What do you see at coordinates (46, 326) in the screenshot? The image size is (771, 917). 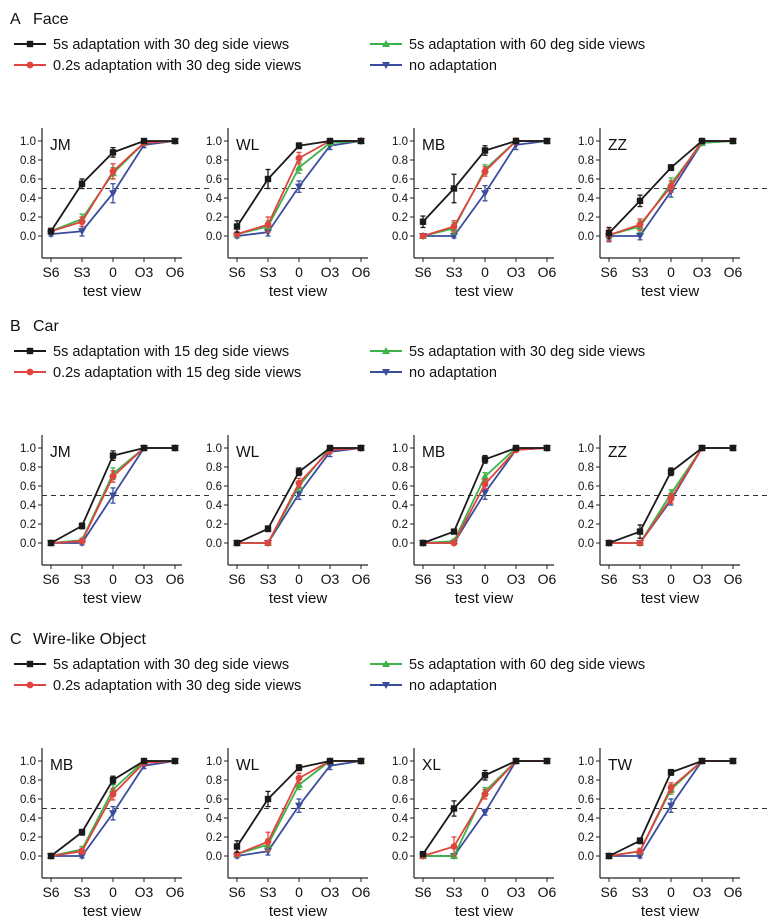 I see `panel-title: Car` at bounding box center [46, 326].